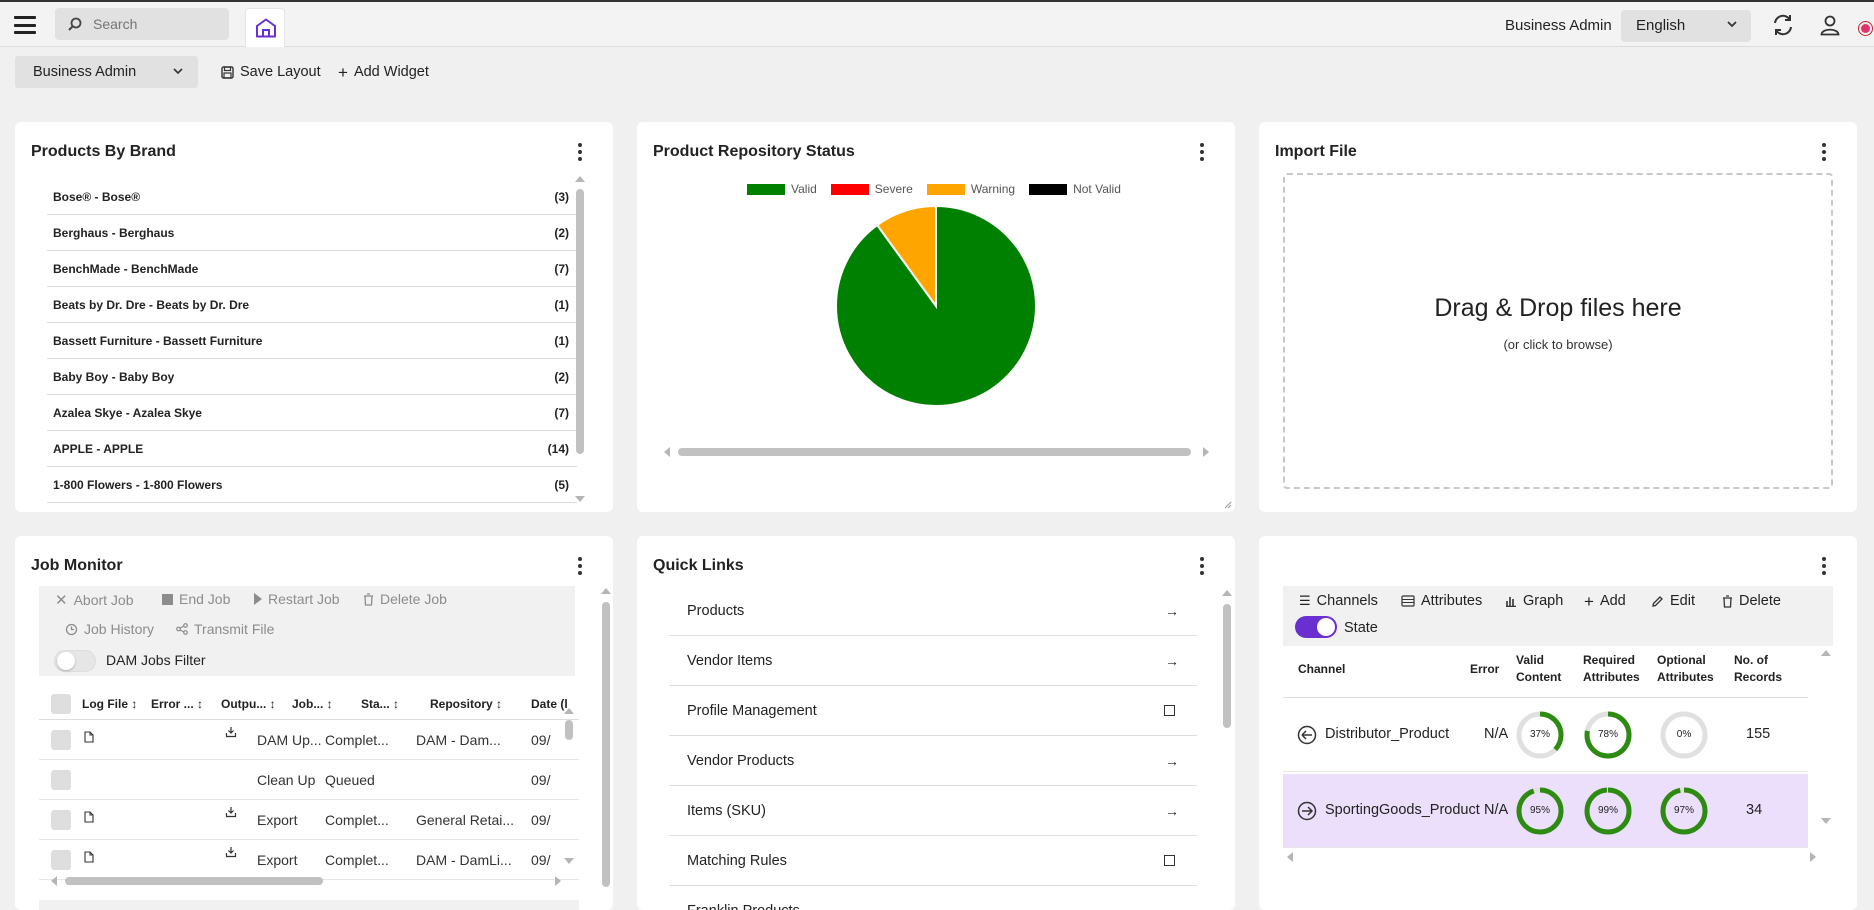 The width and height of the screenshot is (1874, 910). Describe the element at coordinates (309, 820) in the screenshot. I see `table-row: Export Complet... General Retai... 09/` at that location.